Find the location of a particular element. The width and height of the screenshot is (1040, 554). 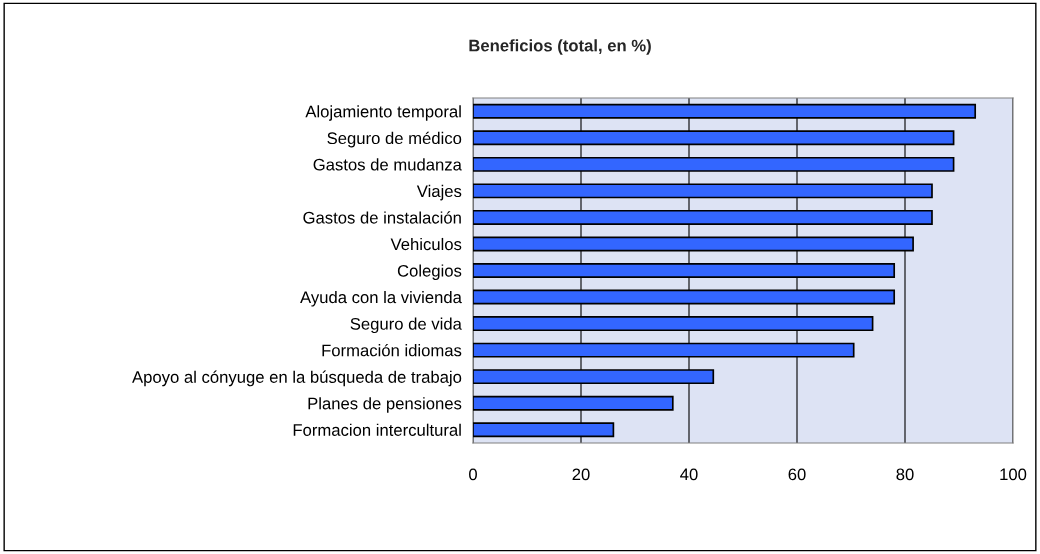

y-tick-label: Apoyo al cónyuge en la búsqueda de trabajo is located at coordinates (297, 378).